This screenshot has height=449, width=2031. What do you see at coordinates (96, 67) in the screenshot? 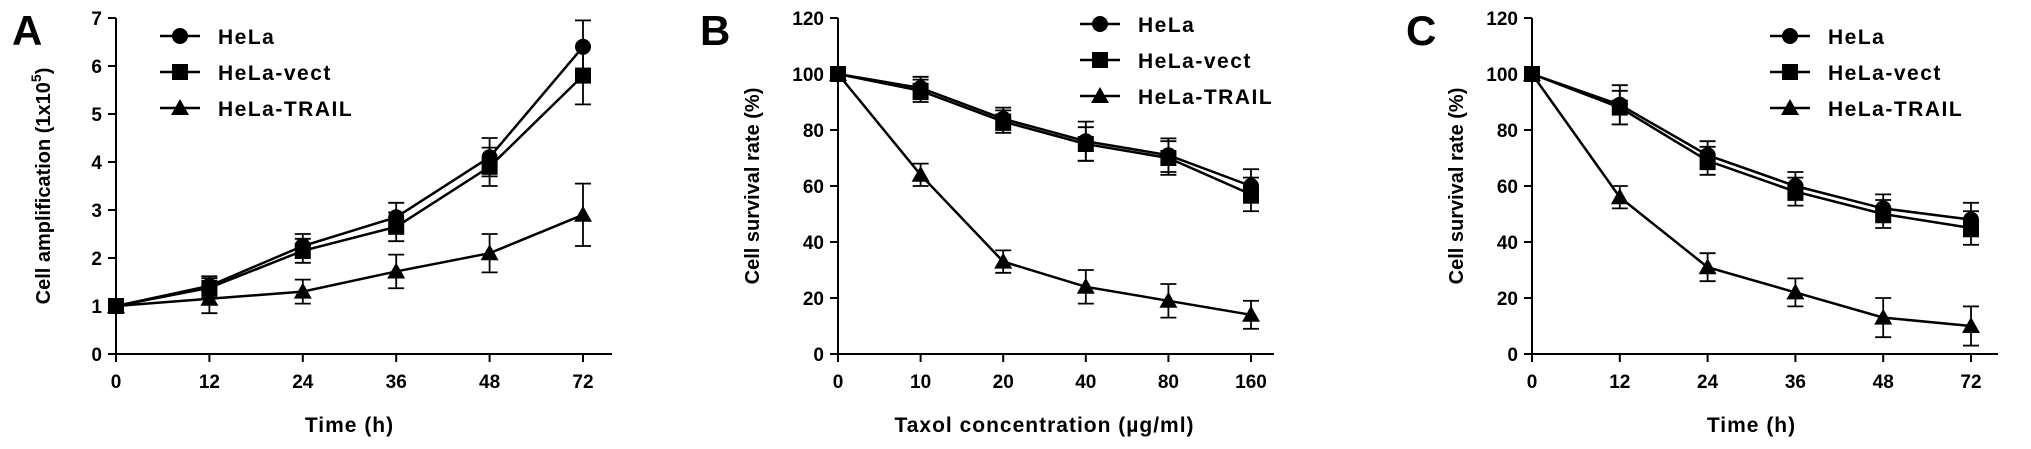
I see `y-tick-label: 6` at bounding box center [96, 67].